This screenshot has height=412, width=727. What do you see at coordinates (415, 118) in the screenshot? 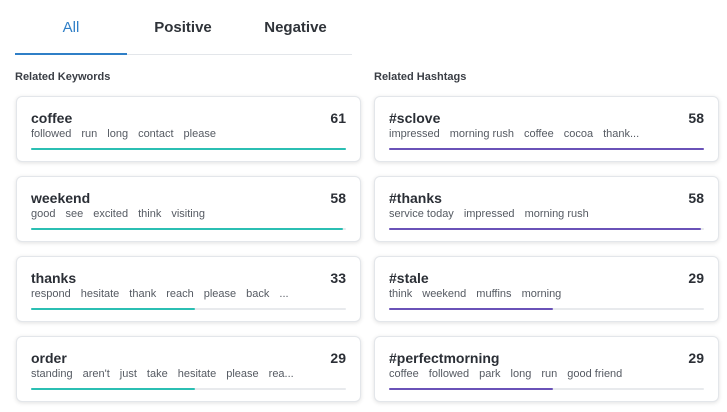
I see `hashtag-name: #sclove` at bounding box center [415, 118].